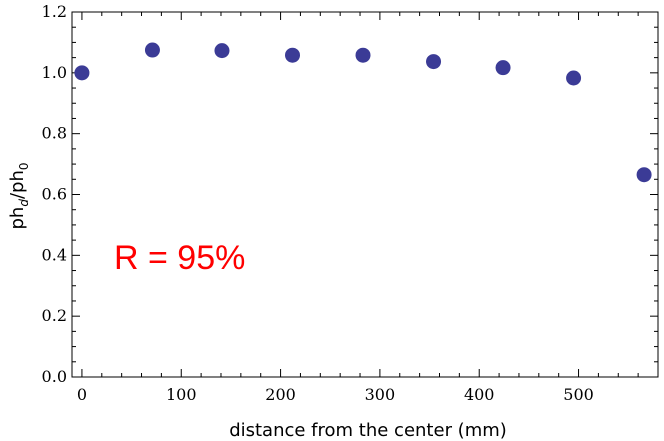 Image resolution: width=664 pixels, height=441 pixels. I want to click on x-tick-label: 0, so click(82, 394).